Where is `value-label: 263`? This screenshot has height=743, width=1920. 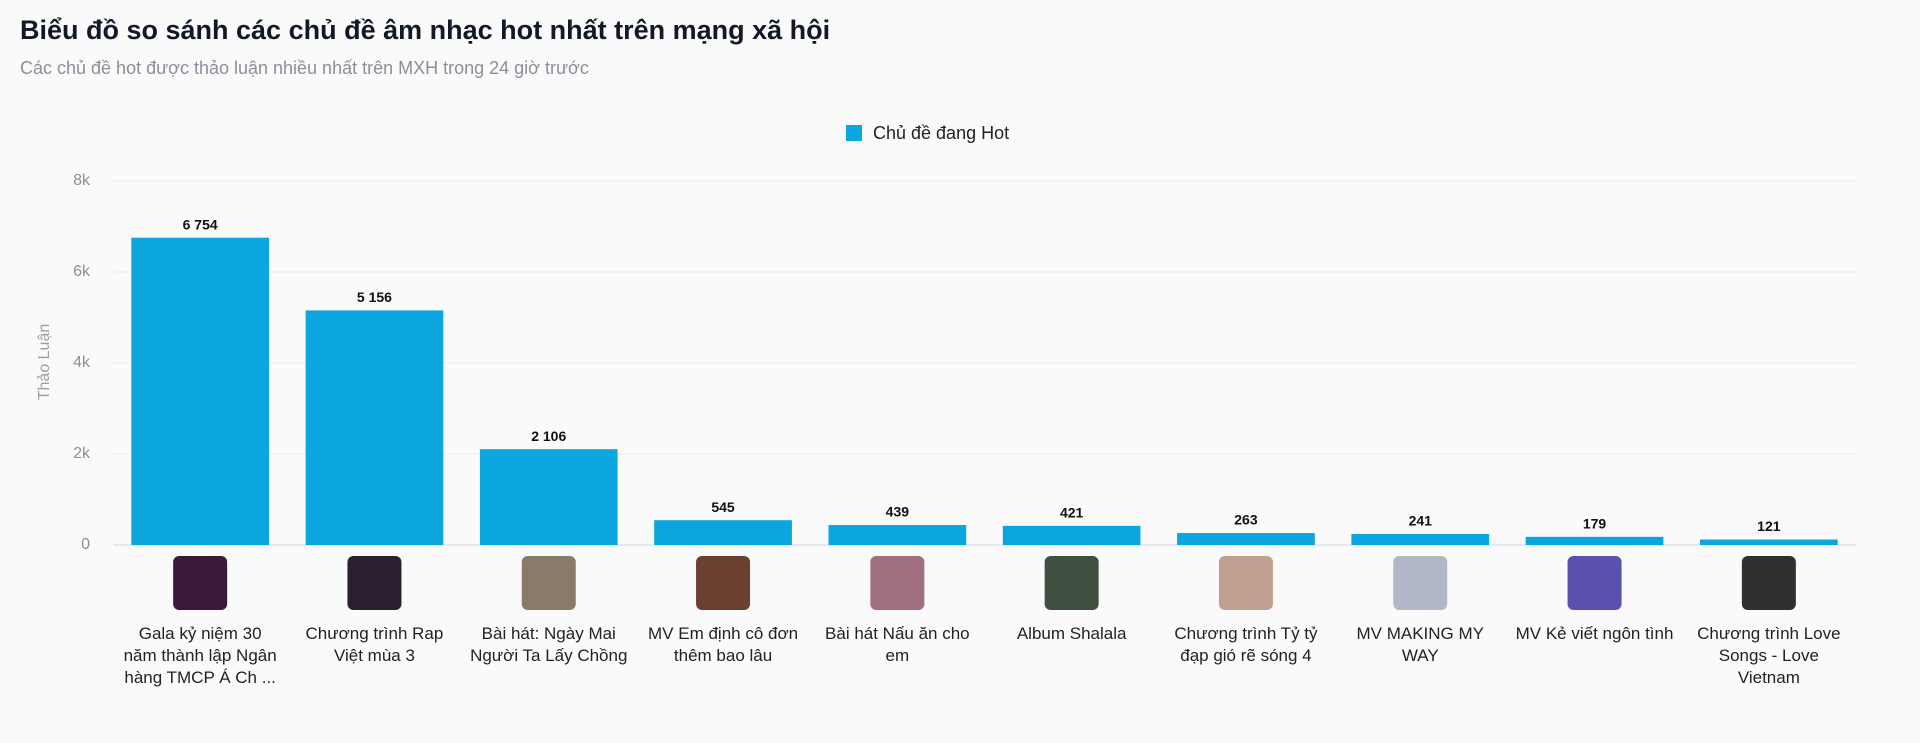
value-label: 263 is located at coordinates (1246, 520).